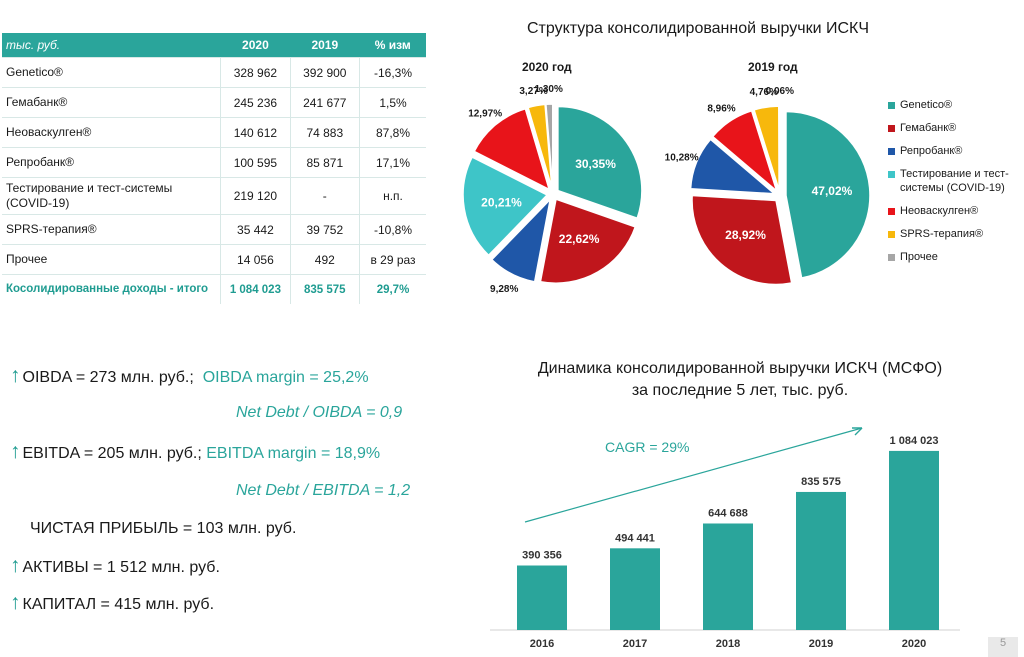  What do you see at coordinates (392, 162) in the screenshot?
I see `row-change: 17,1%` at bounding box center [392, 162].